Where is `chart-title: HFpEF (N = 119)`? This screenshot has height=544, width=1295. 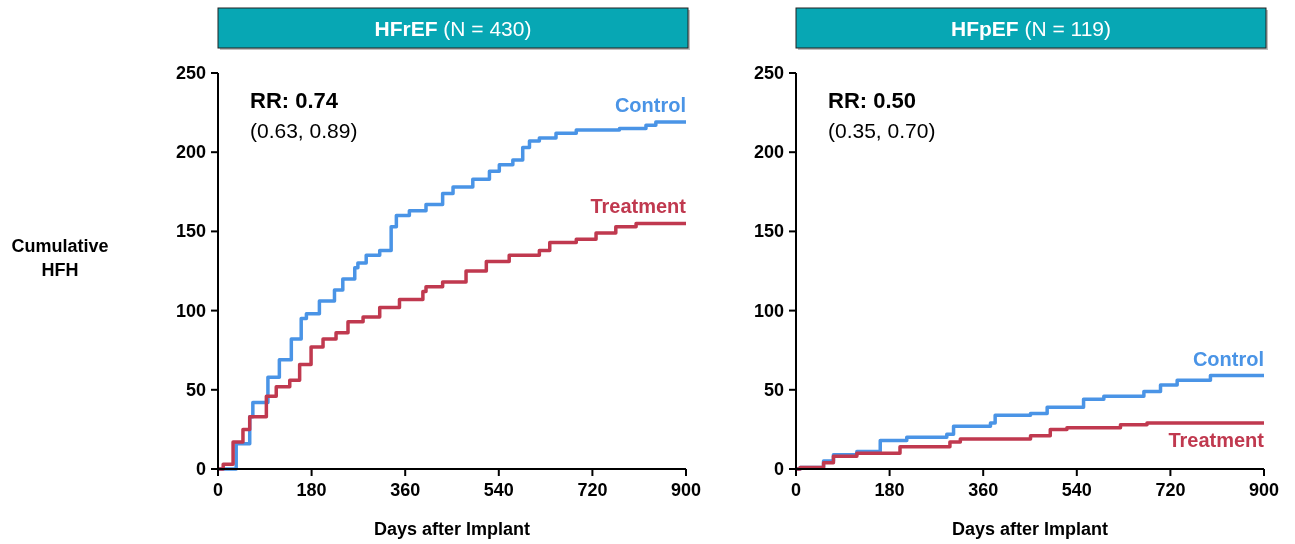 chart-title: HFpEF (N = 119) is located at coordinates (1031, 28).